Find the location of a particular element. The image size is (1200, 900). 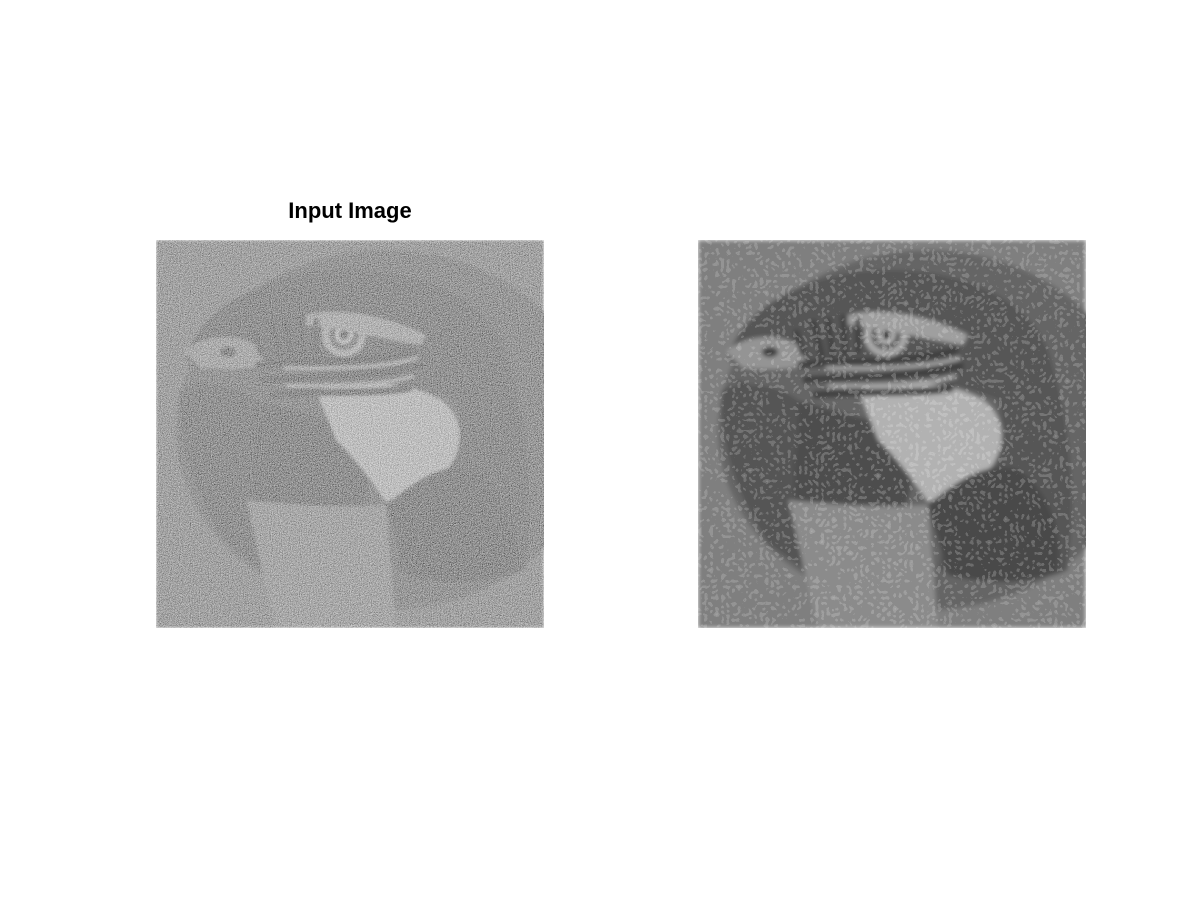

output-image-graphic is located at coordinates (892, 434).